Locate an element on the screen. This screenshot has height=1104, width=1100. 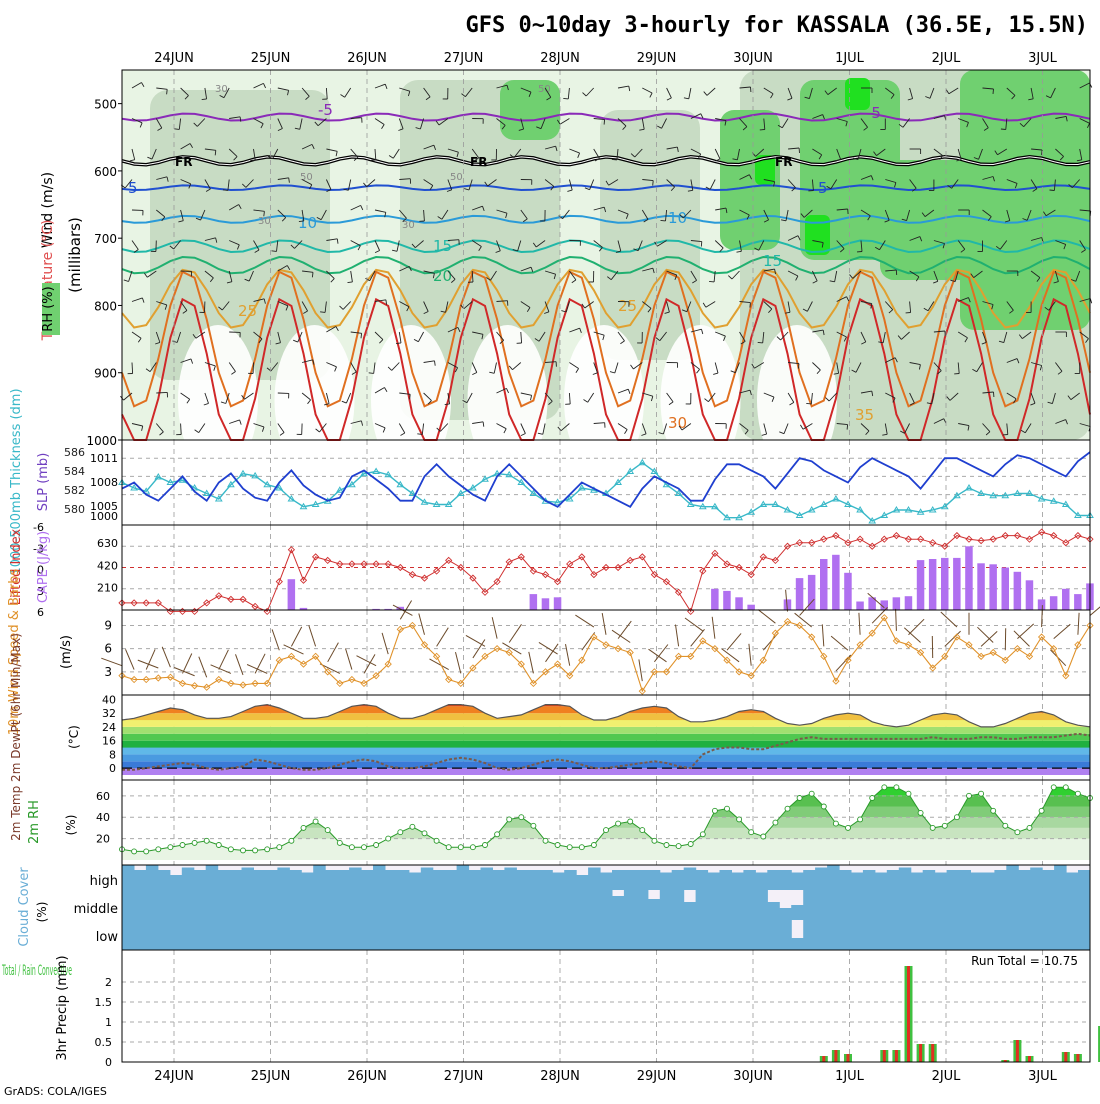
precip-tick: 1.5 is located at coordinates (104, 1002).